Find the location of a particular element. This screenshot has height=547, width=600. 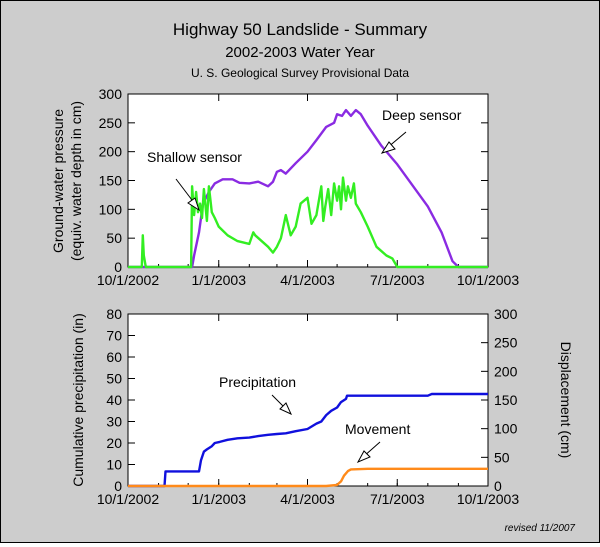

groundwater-ylabel-line2: (equiv. water depth in cm) is located at coordinates (76, 181).